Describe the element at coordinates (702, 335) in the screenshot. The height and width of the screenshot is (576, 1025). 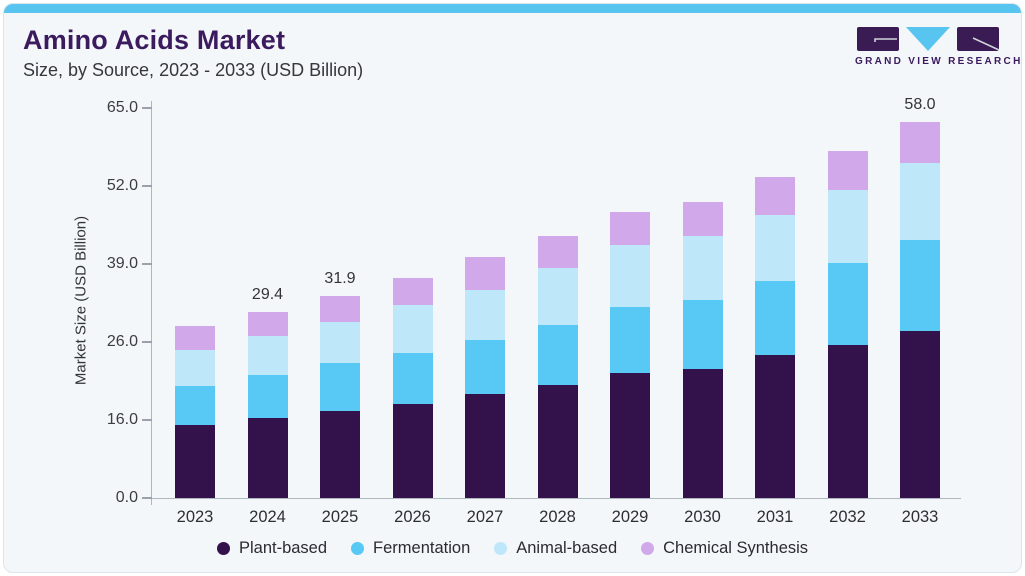
I see `bar-2030-fermentation-segment` at that location.